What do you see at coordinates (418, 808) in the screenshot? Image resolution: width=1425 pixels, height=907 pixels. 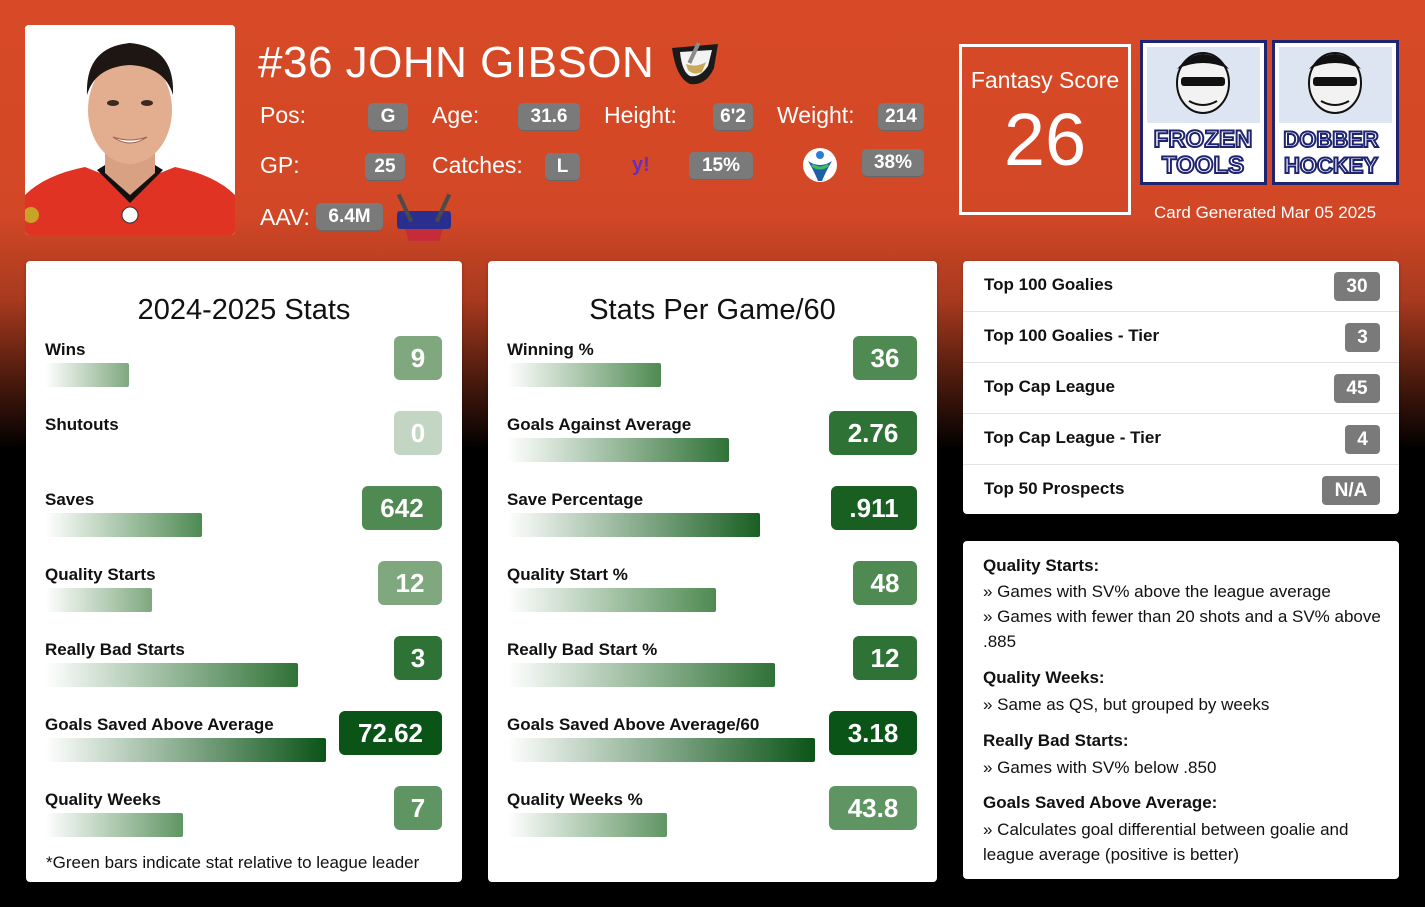 I see `season-stat-value: 7` at bounding box center [418, 808].